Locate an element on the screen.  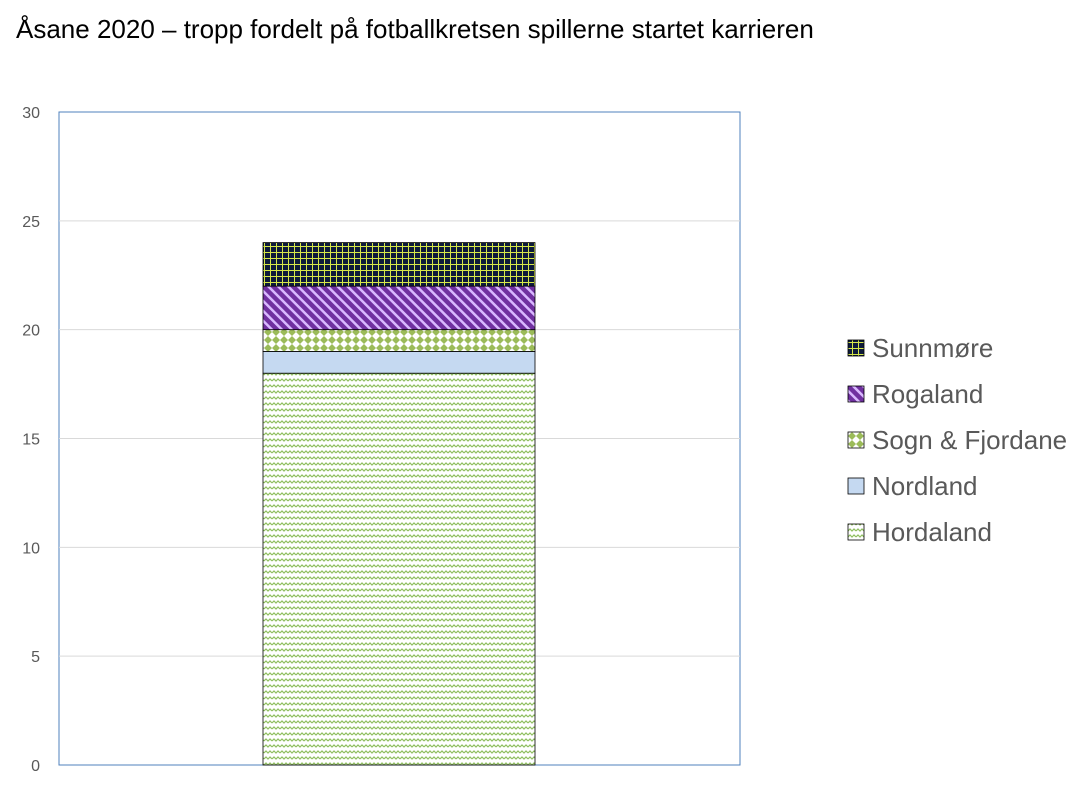
legend-item: Rogaland is located at coordinates (915, 394).